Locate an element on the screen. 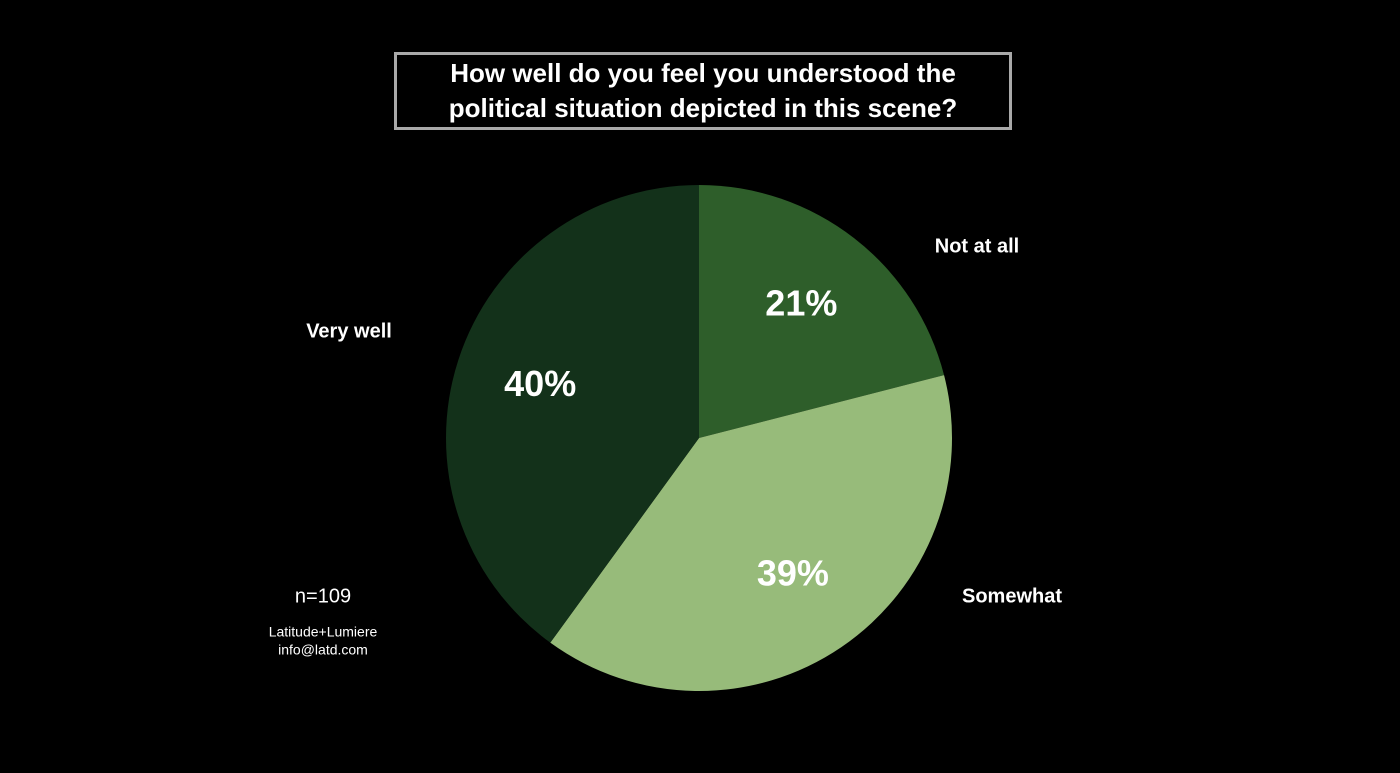  contact: info@latd.com is located at coordinates (323, 650).